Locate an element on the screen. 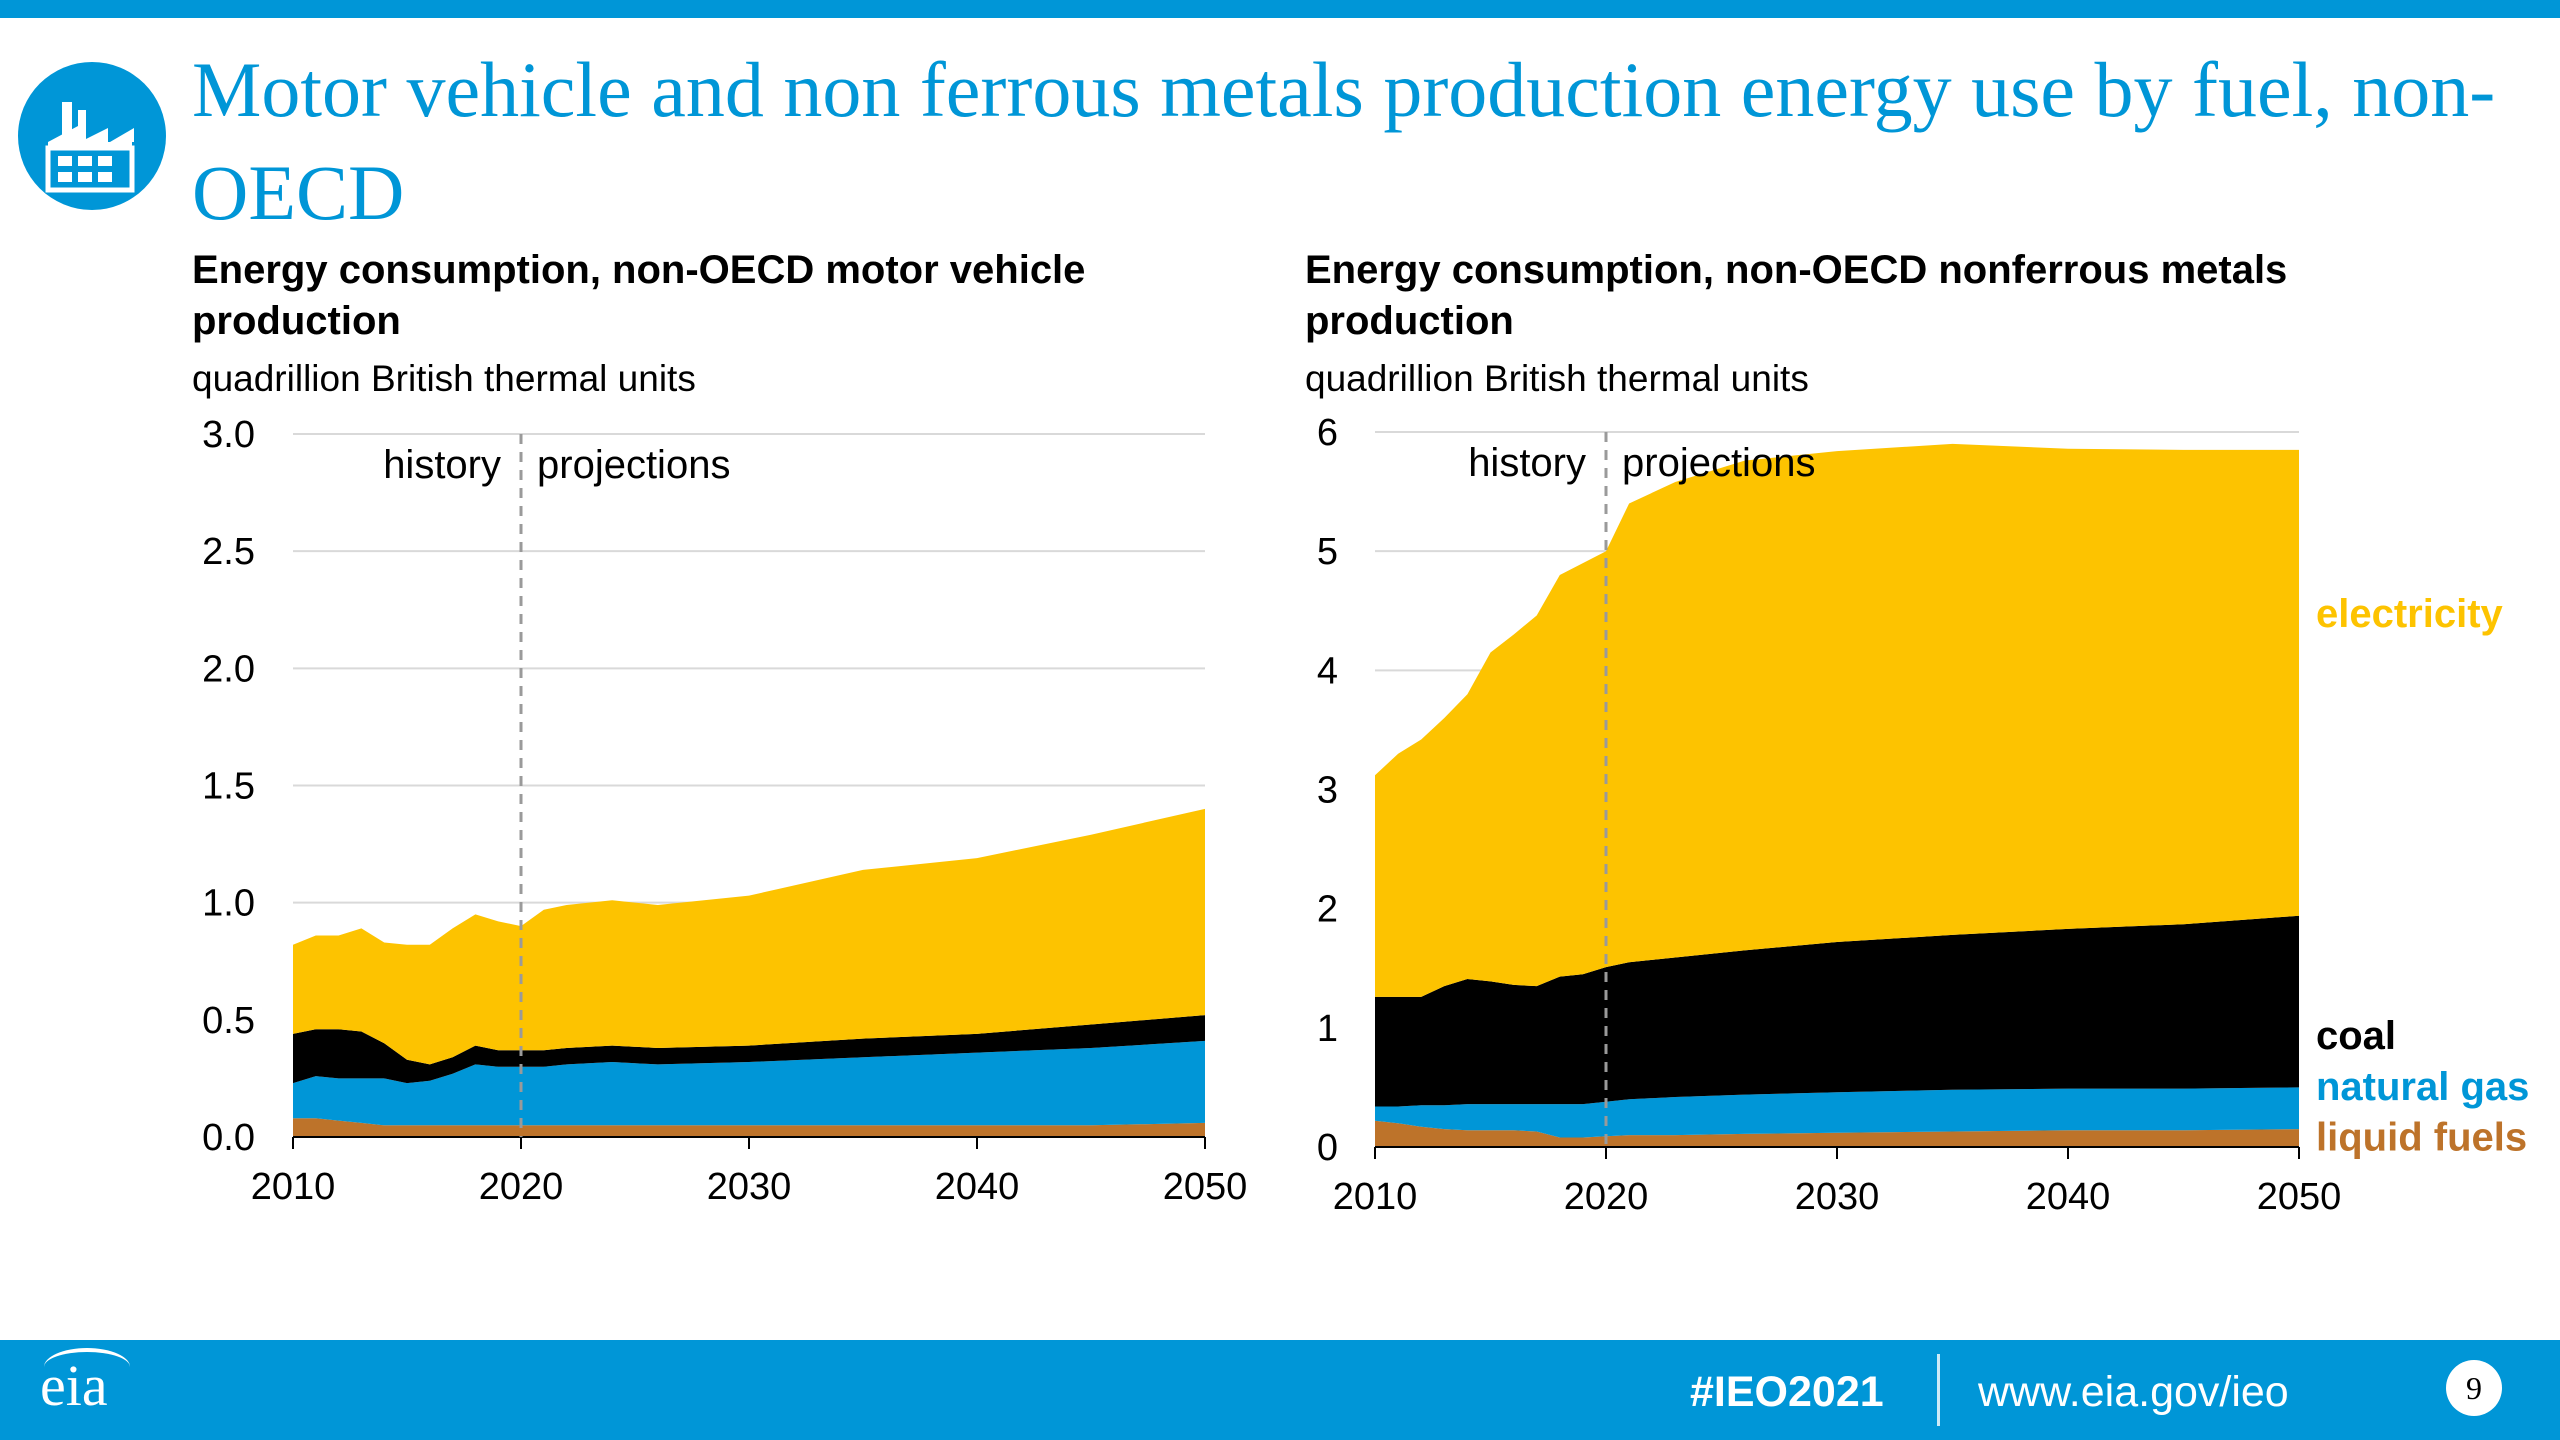  y-tick-label: 1.5 is located at coordinates (228, 787).